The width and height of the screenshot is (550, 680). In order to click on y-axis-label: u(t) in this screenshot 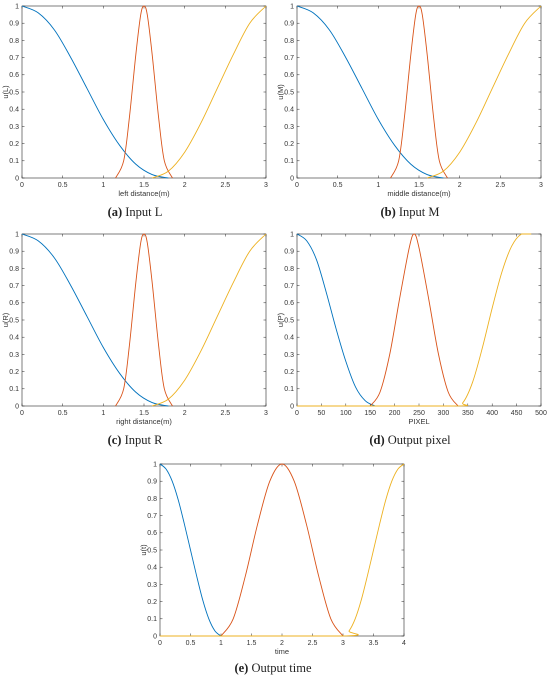, I will do `click(143, 550)`.